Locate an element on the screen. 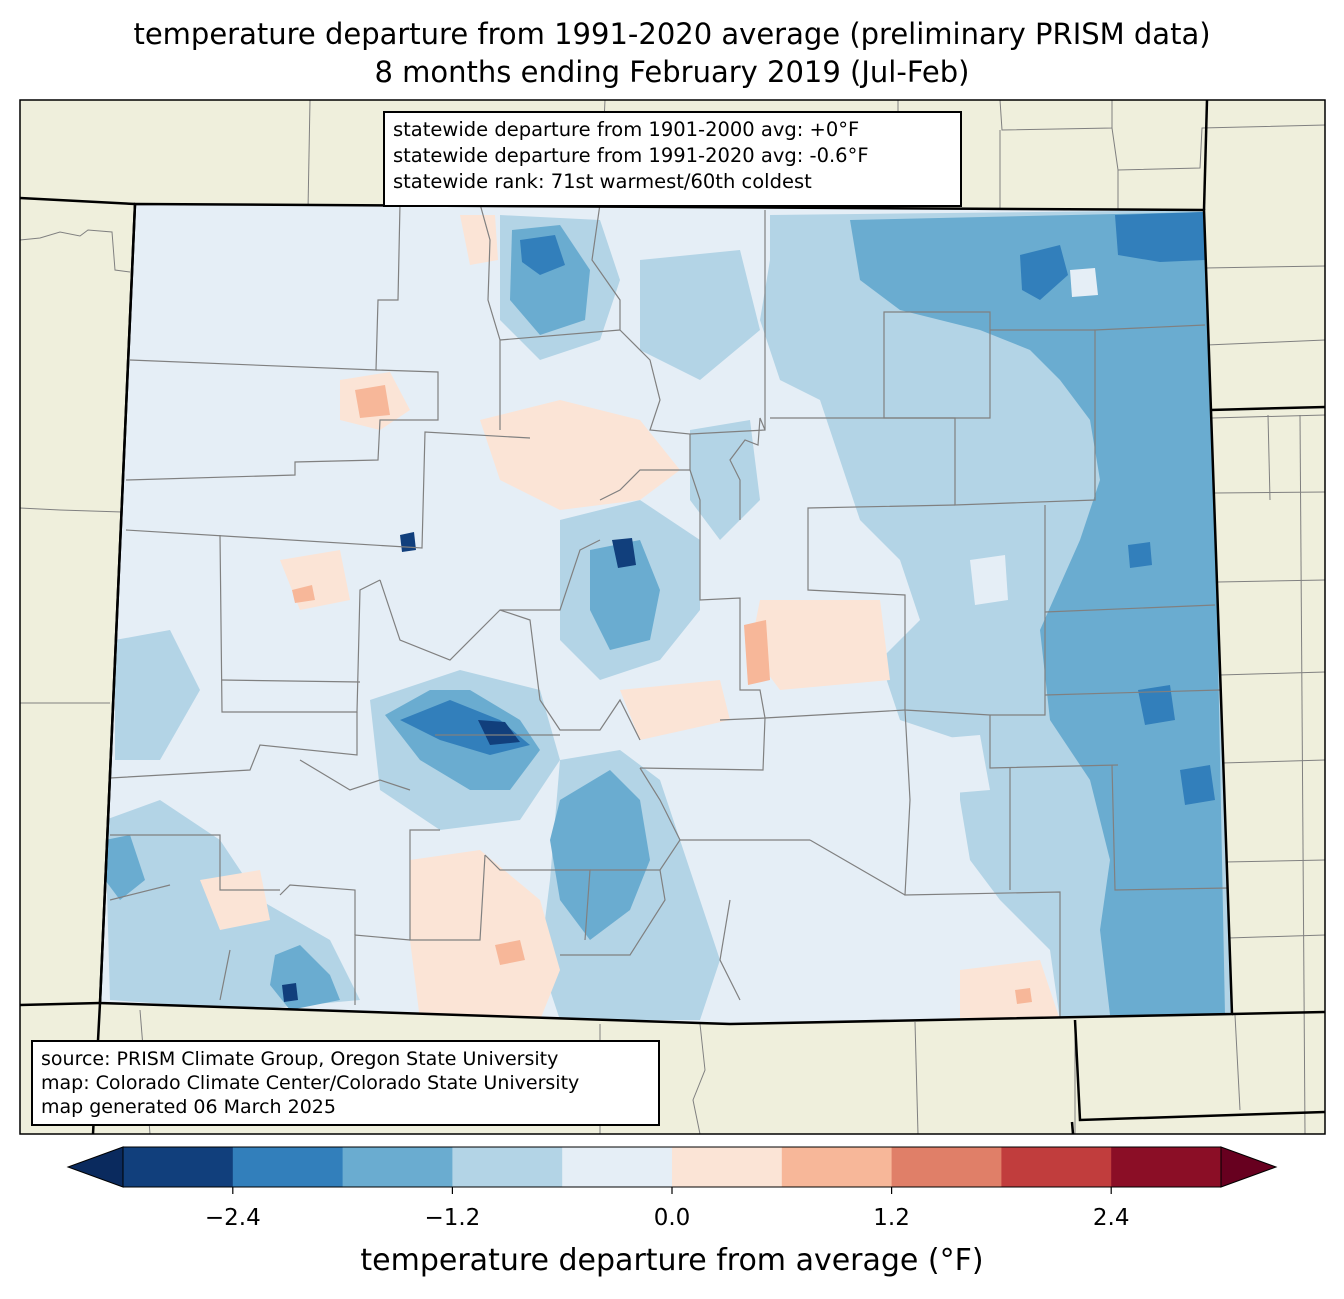 The image size is (1344, 1299). colorbar-tick-label: 0.0 is located at coordinates (672, 1218).